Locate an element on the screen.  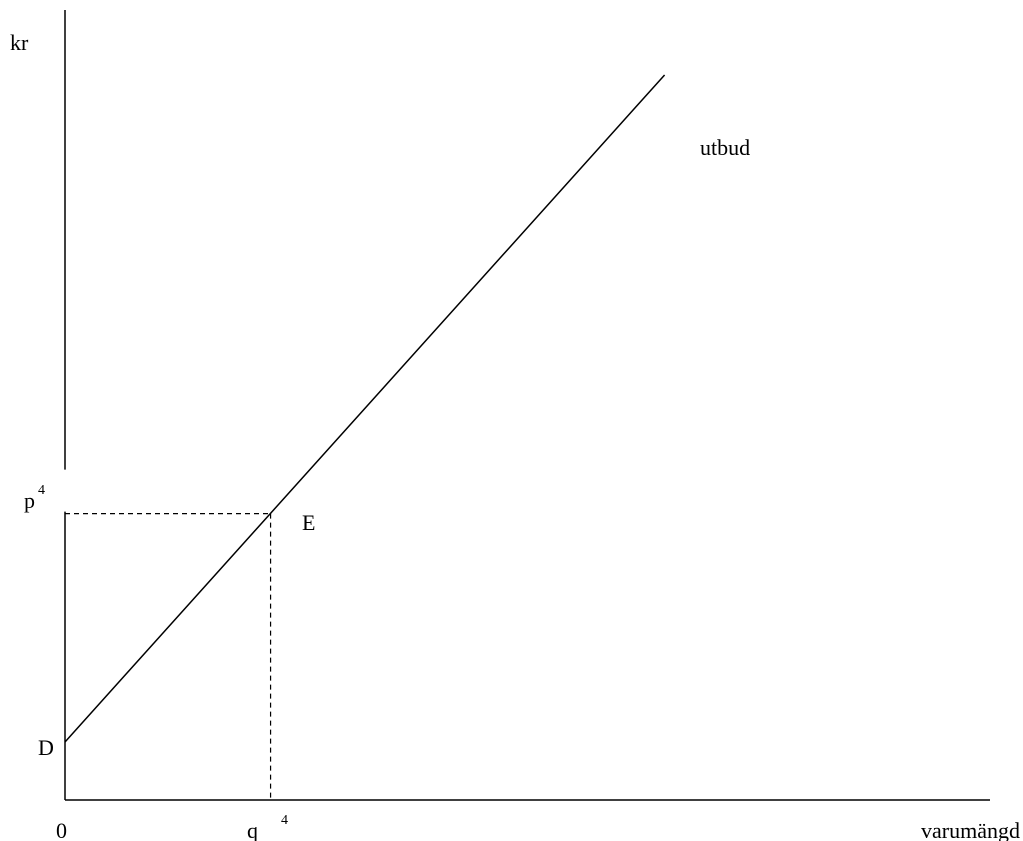
y-axis-label: kr is located at coordinates (19, 42).